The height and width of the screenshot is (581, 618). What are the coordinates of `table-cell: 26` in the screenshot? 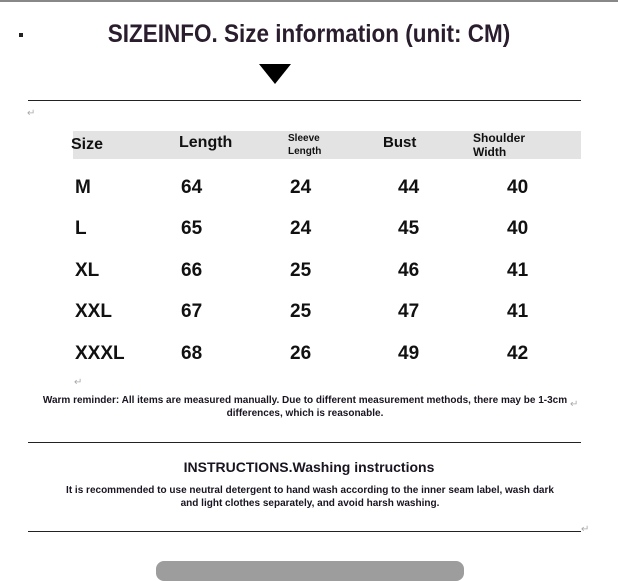 It's located at (301, 353).